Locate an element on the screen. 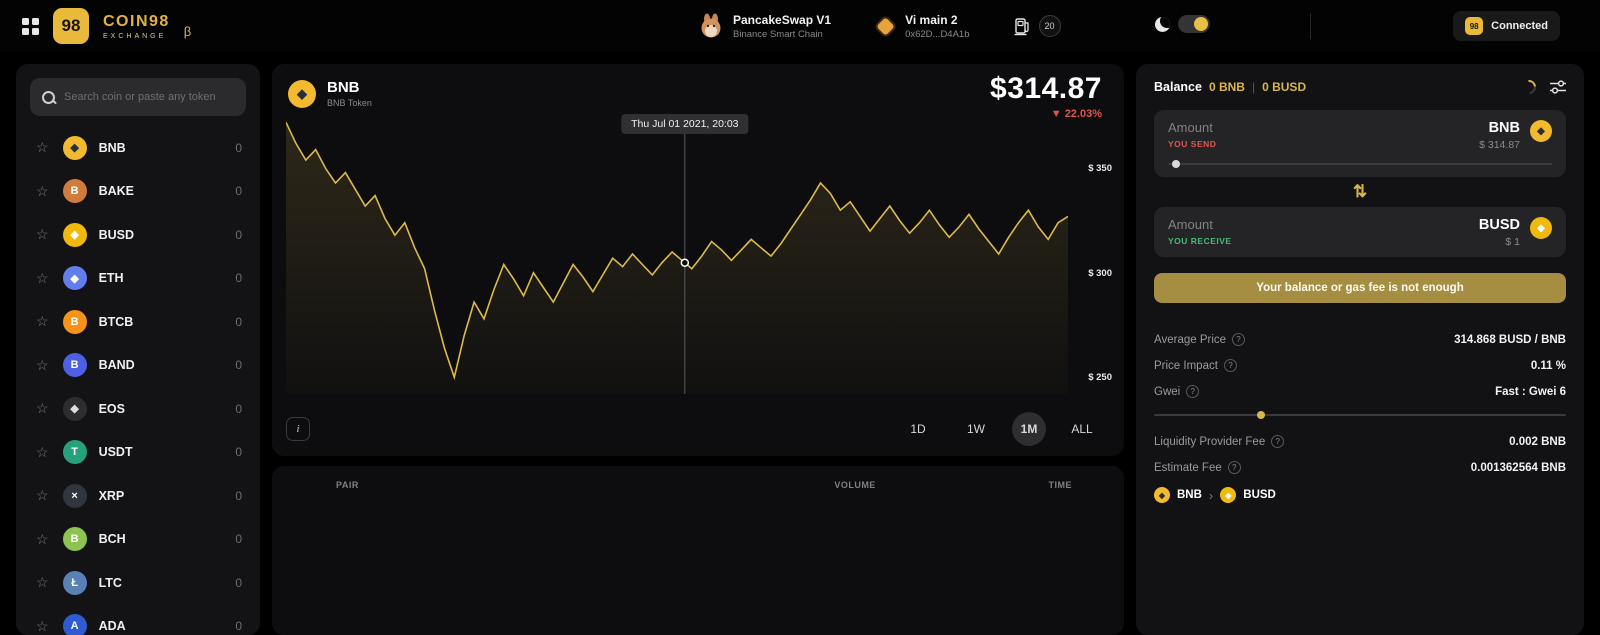  search-box is located at coordinates (138, 97).